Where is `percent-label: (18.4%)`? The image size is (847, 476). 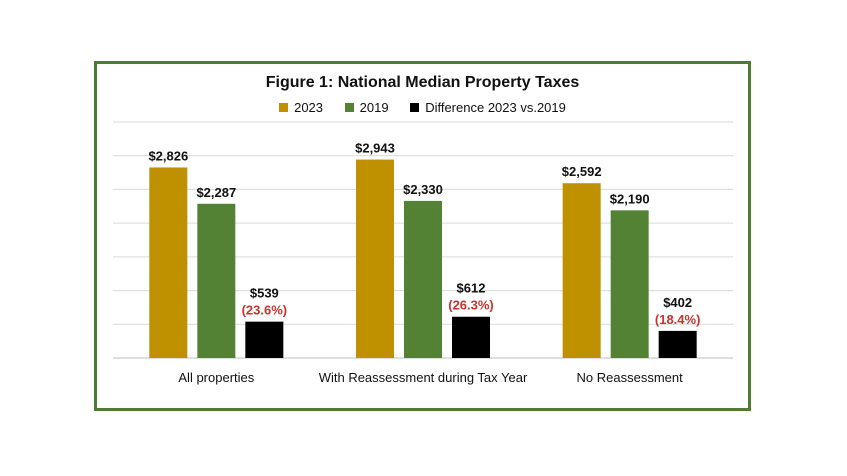
percent-label: (18.4%) is located at coordinates (678, 319).